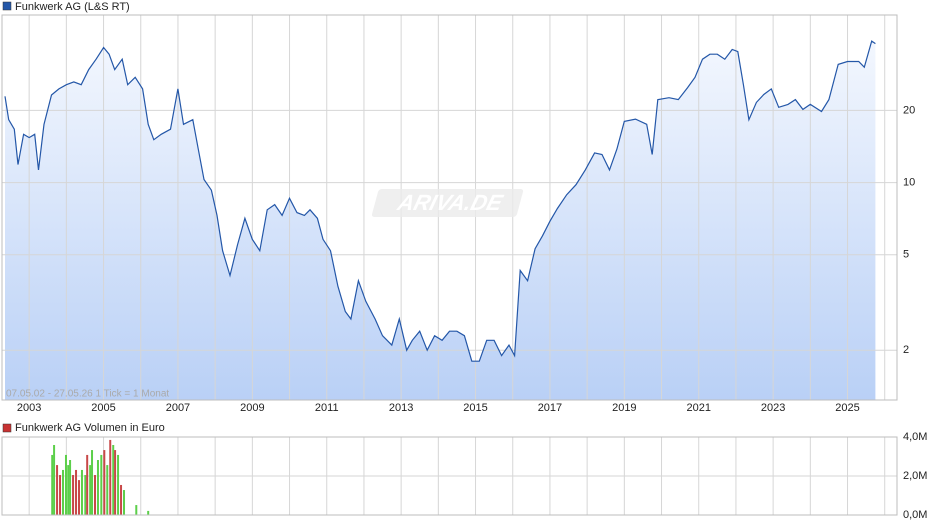 Image resolution: width=940 pixels, height=526 pixels. Describe the element at coordinates (698, 408) in the screenshot. I see `x-tick-label: 2021` at that location.